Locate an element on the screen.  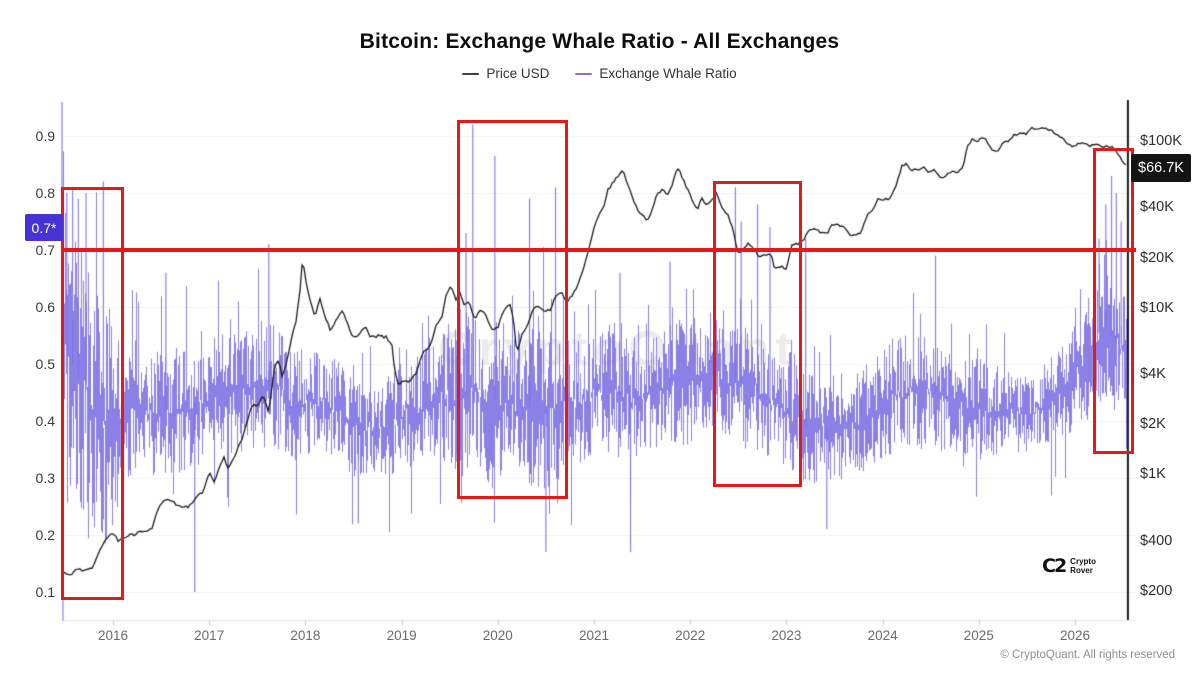
y-left-tick: 0.1 is located at coordinates (45, 592).